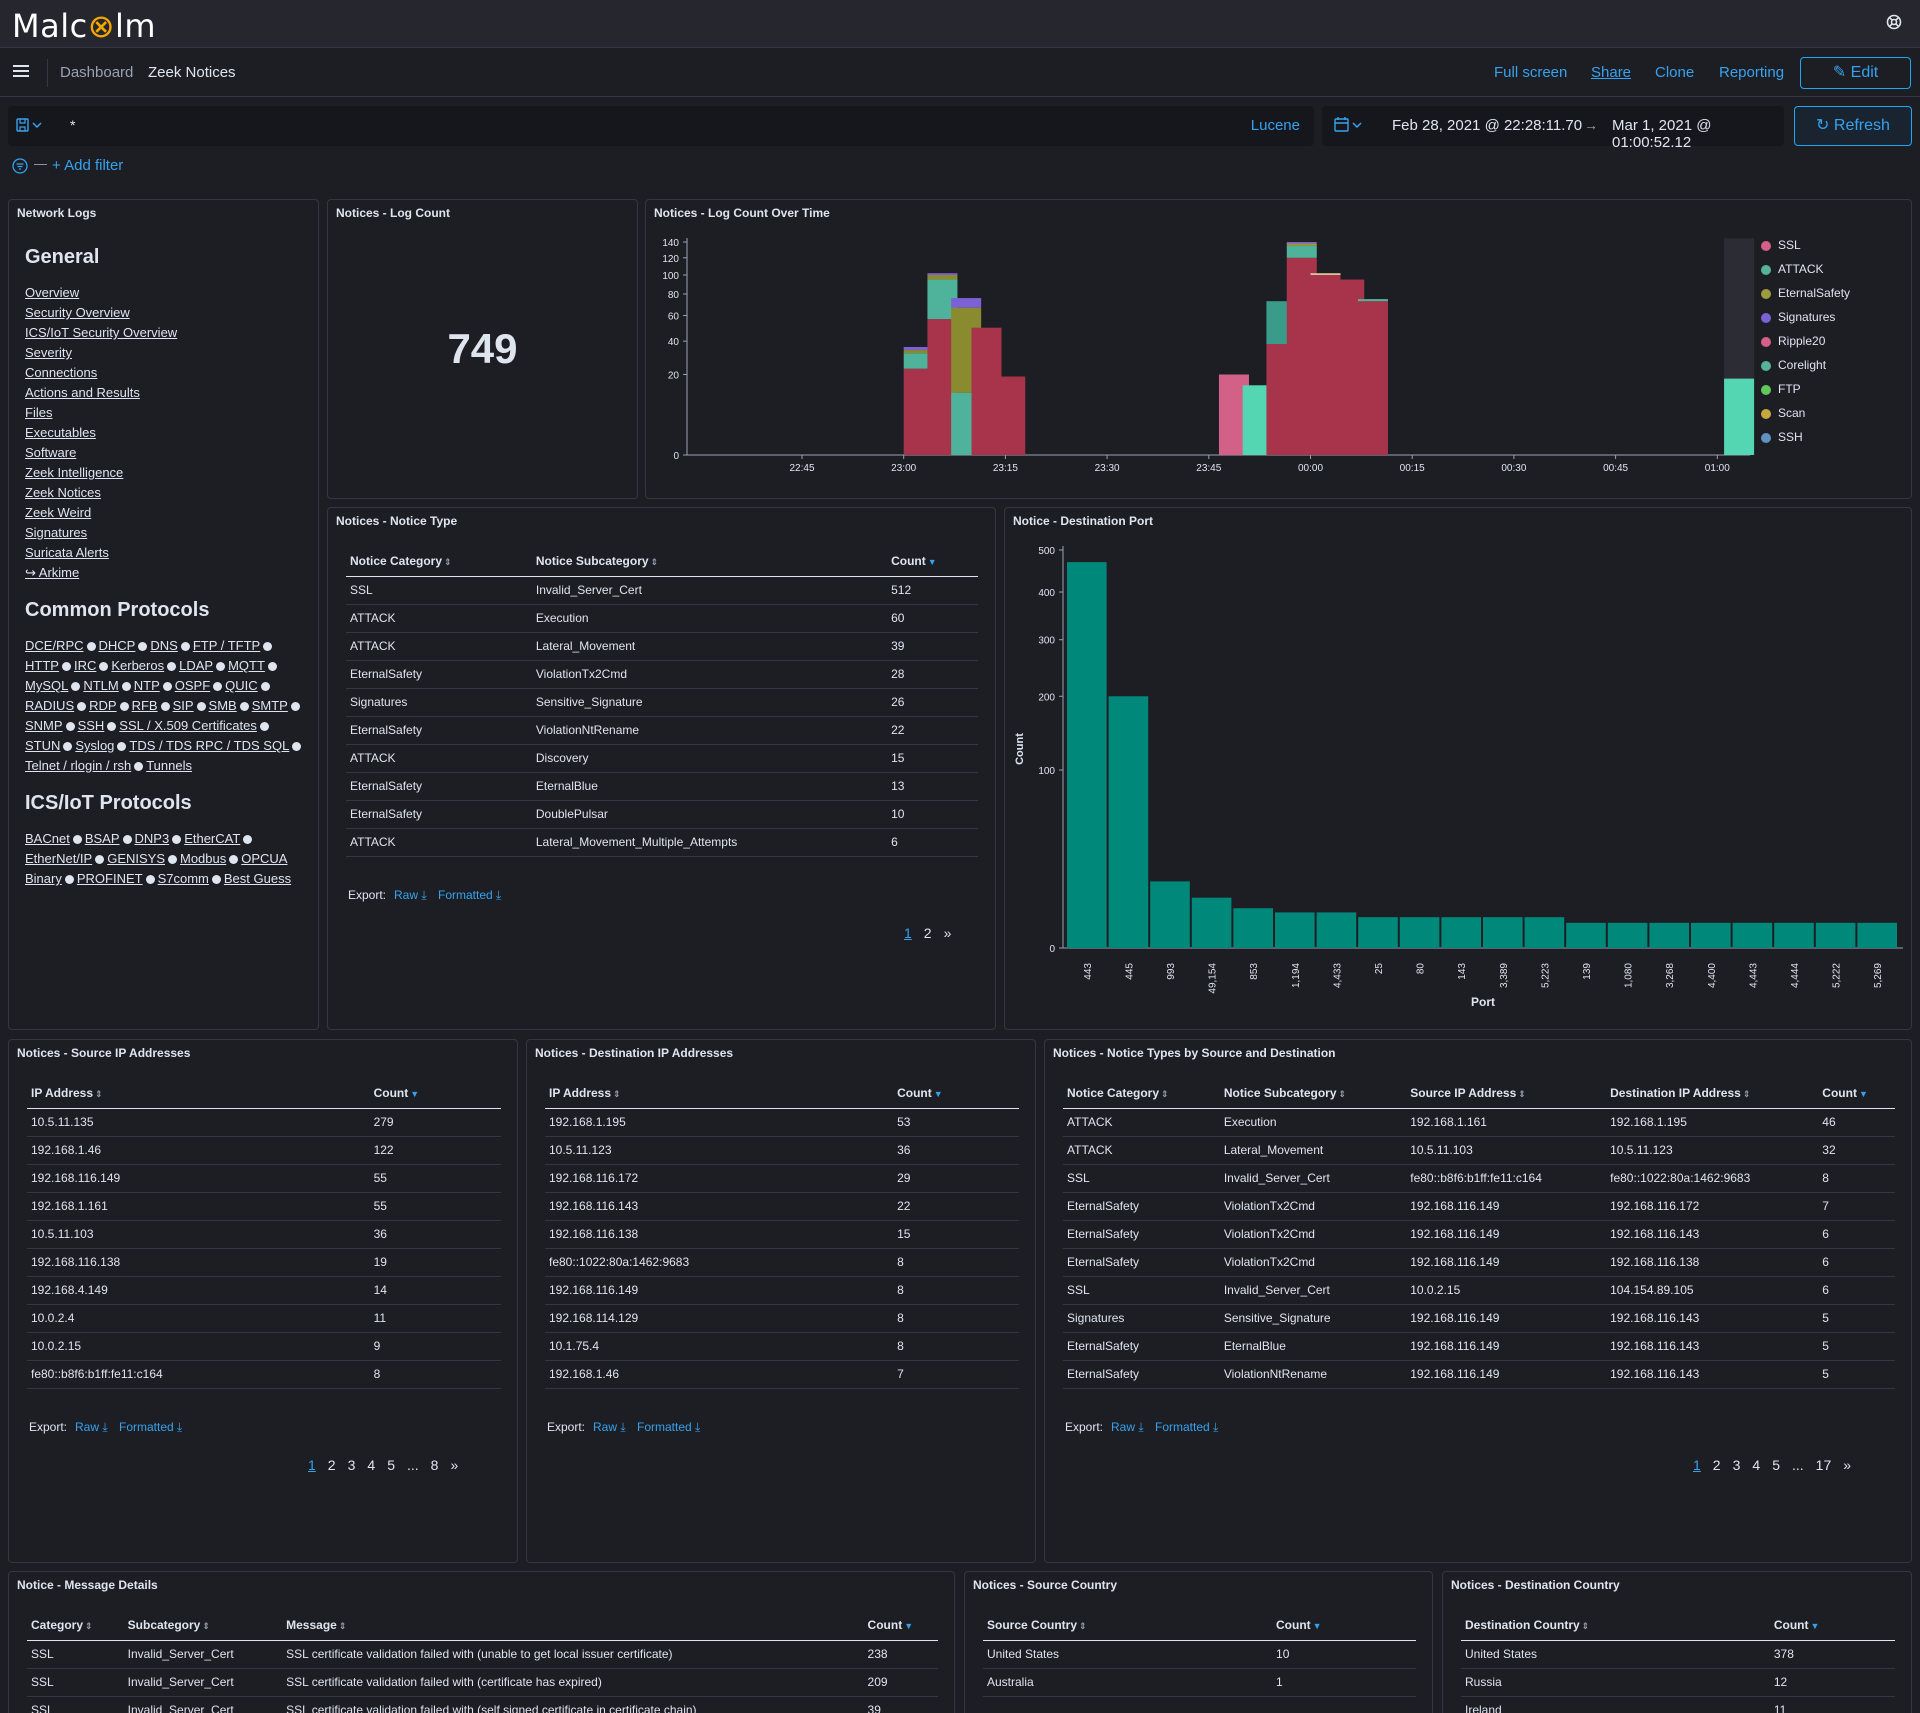  I want to click on protocol-link: OPCUA Binary, so click(156, 868).